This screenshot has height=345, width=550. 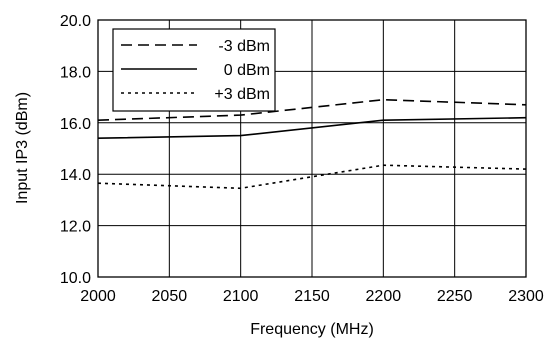 What do you see at coordinates (75, 150) in the screenshot?
I see `y-tick-labels: 10.0 12.0 14.0 16.0 18.0 20.0` at bounding box center [75, 150].